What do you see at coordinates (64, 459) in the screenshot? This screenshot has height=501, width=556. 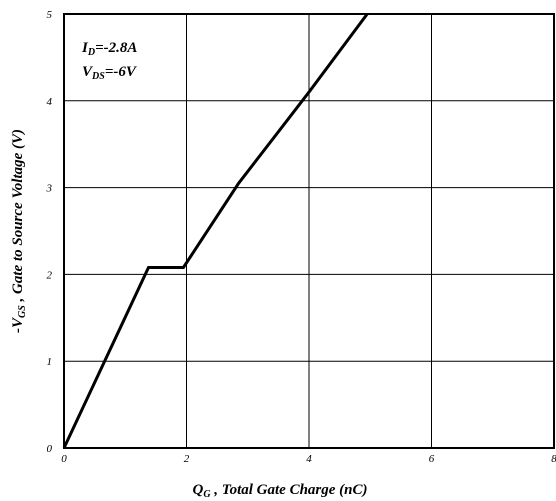 I see `x-tick-label: 0` at bounding box center [64, 459].